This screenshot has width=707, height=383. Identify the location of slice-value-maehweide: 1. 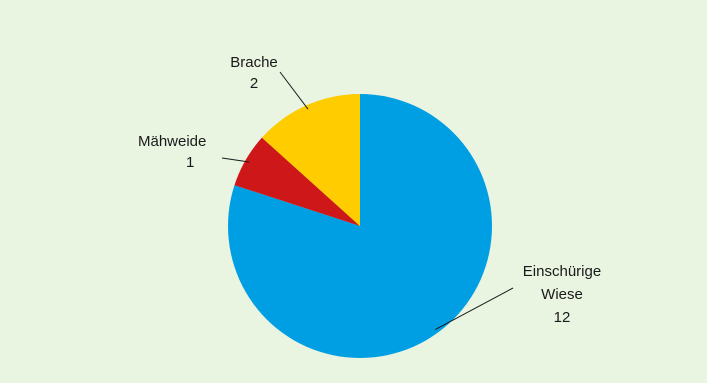
(190, 162).